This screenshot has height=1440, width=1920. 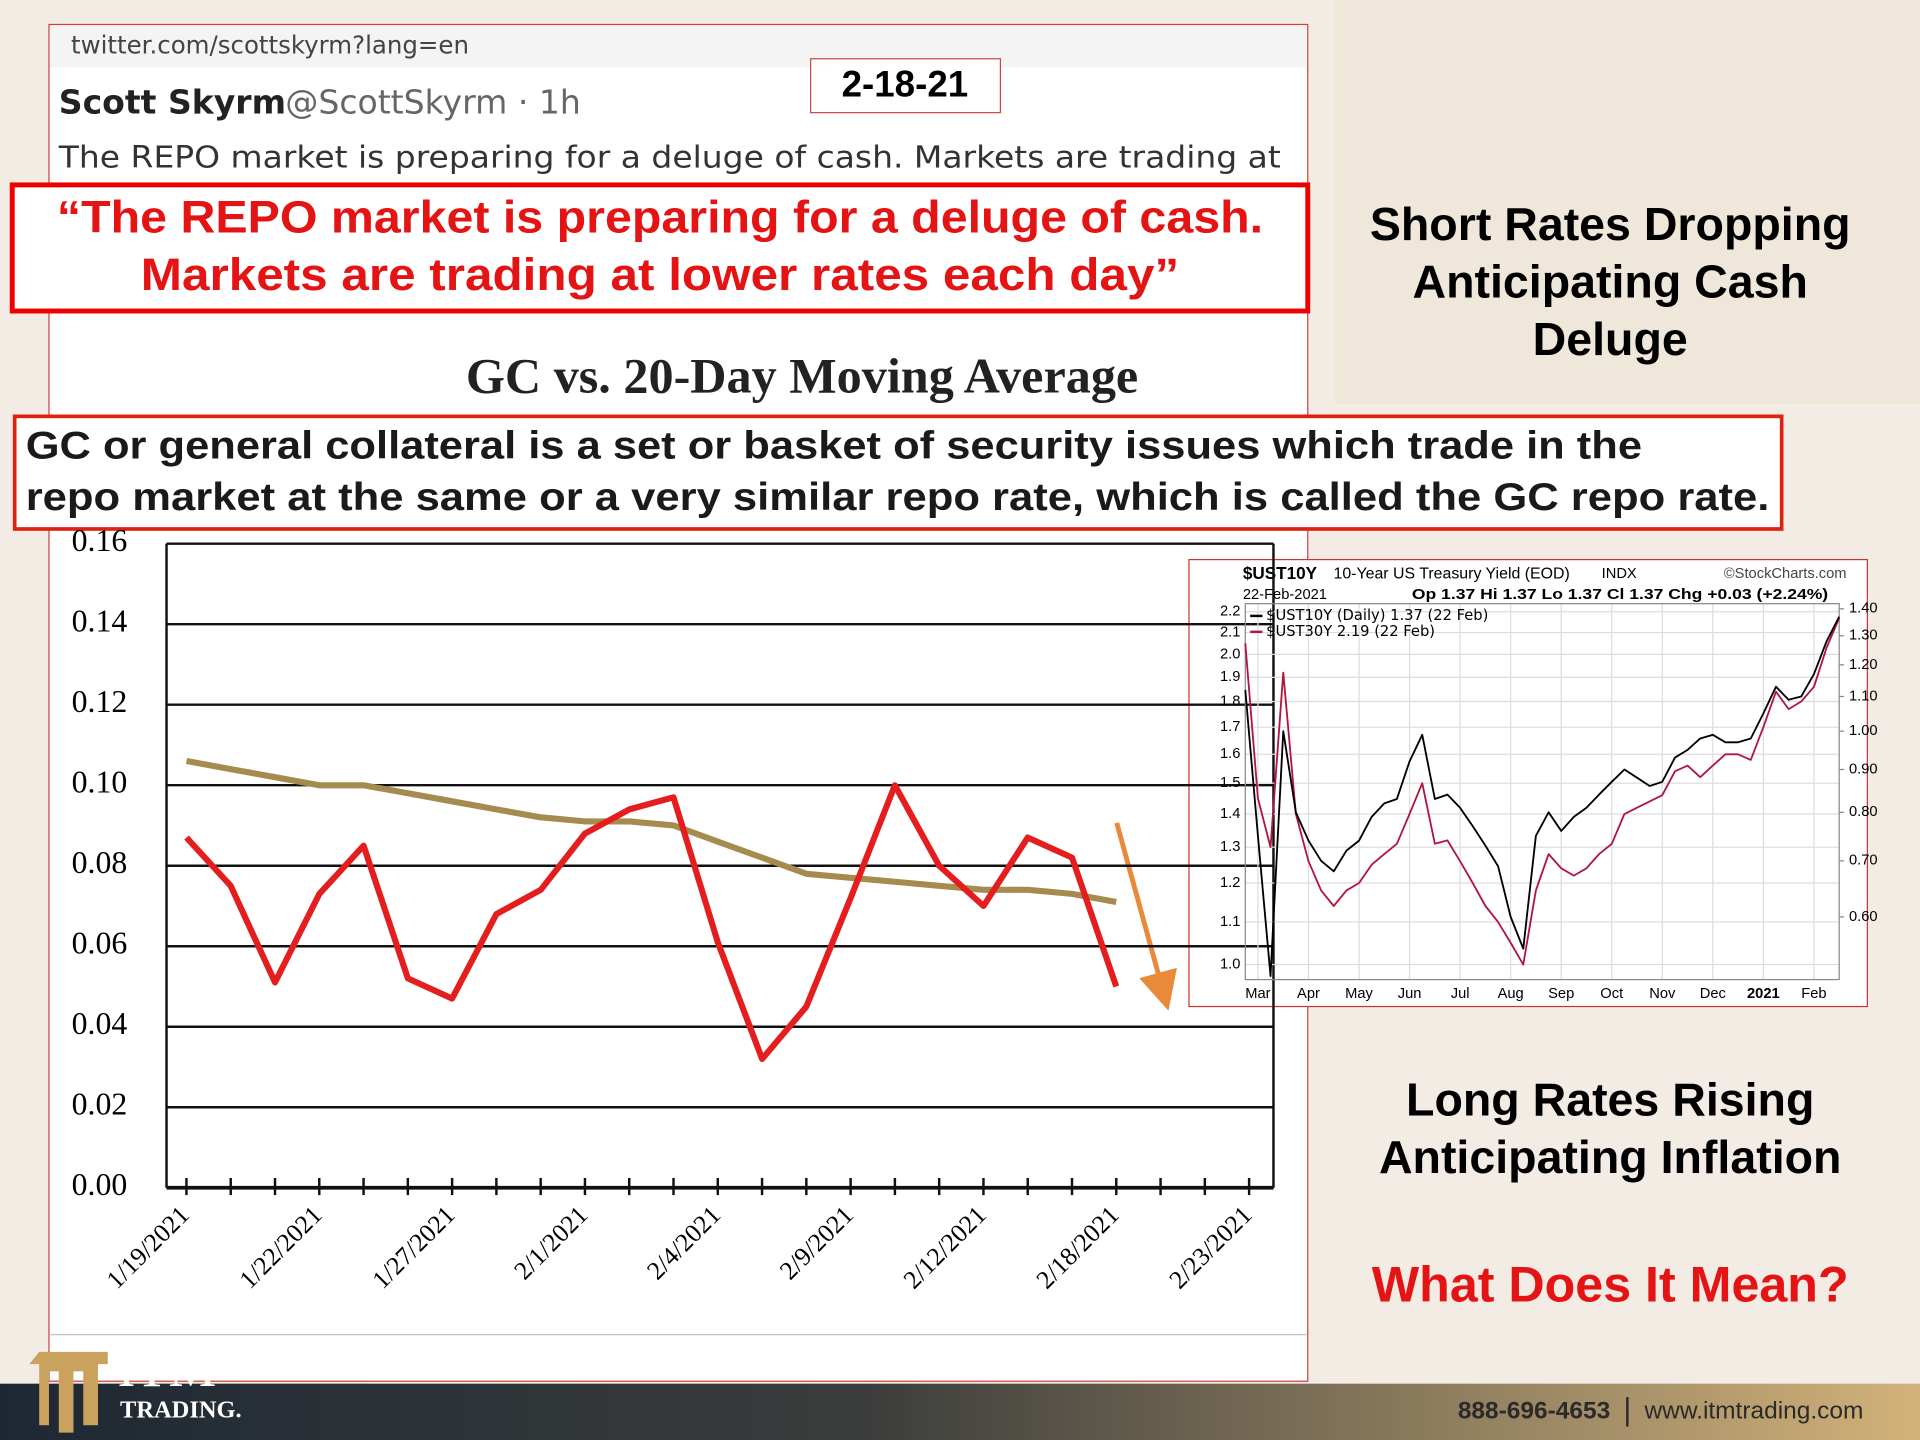 I want to click on chart-source: ©StockCharts.com, so click(x=1785, y=574).